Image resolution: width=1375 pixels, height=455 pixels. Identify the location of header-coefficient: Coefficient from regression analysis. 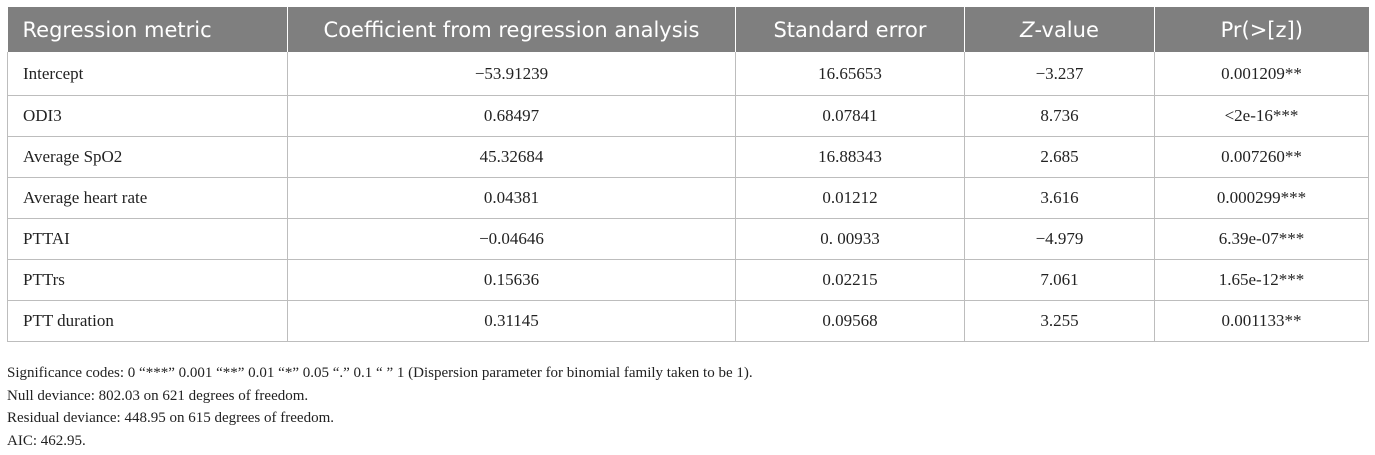
(511, 29).